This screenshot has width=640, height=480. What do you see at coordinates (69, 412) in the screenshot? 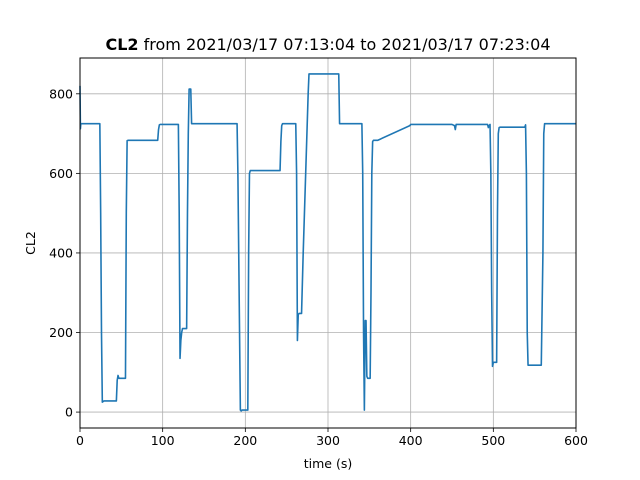
I see `y-tick-label: 0` at bounding box center [69, 412].